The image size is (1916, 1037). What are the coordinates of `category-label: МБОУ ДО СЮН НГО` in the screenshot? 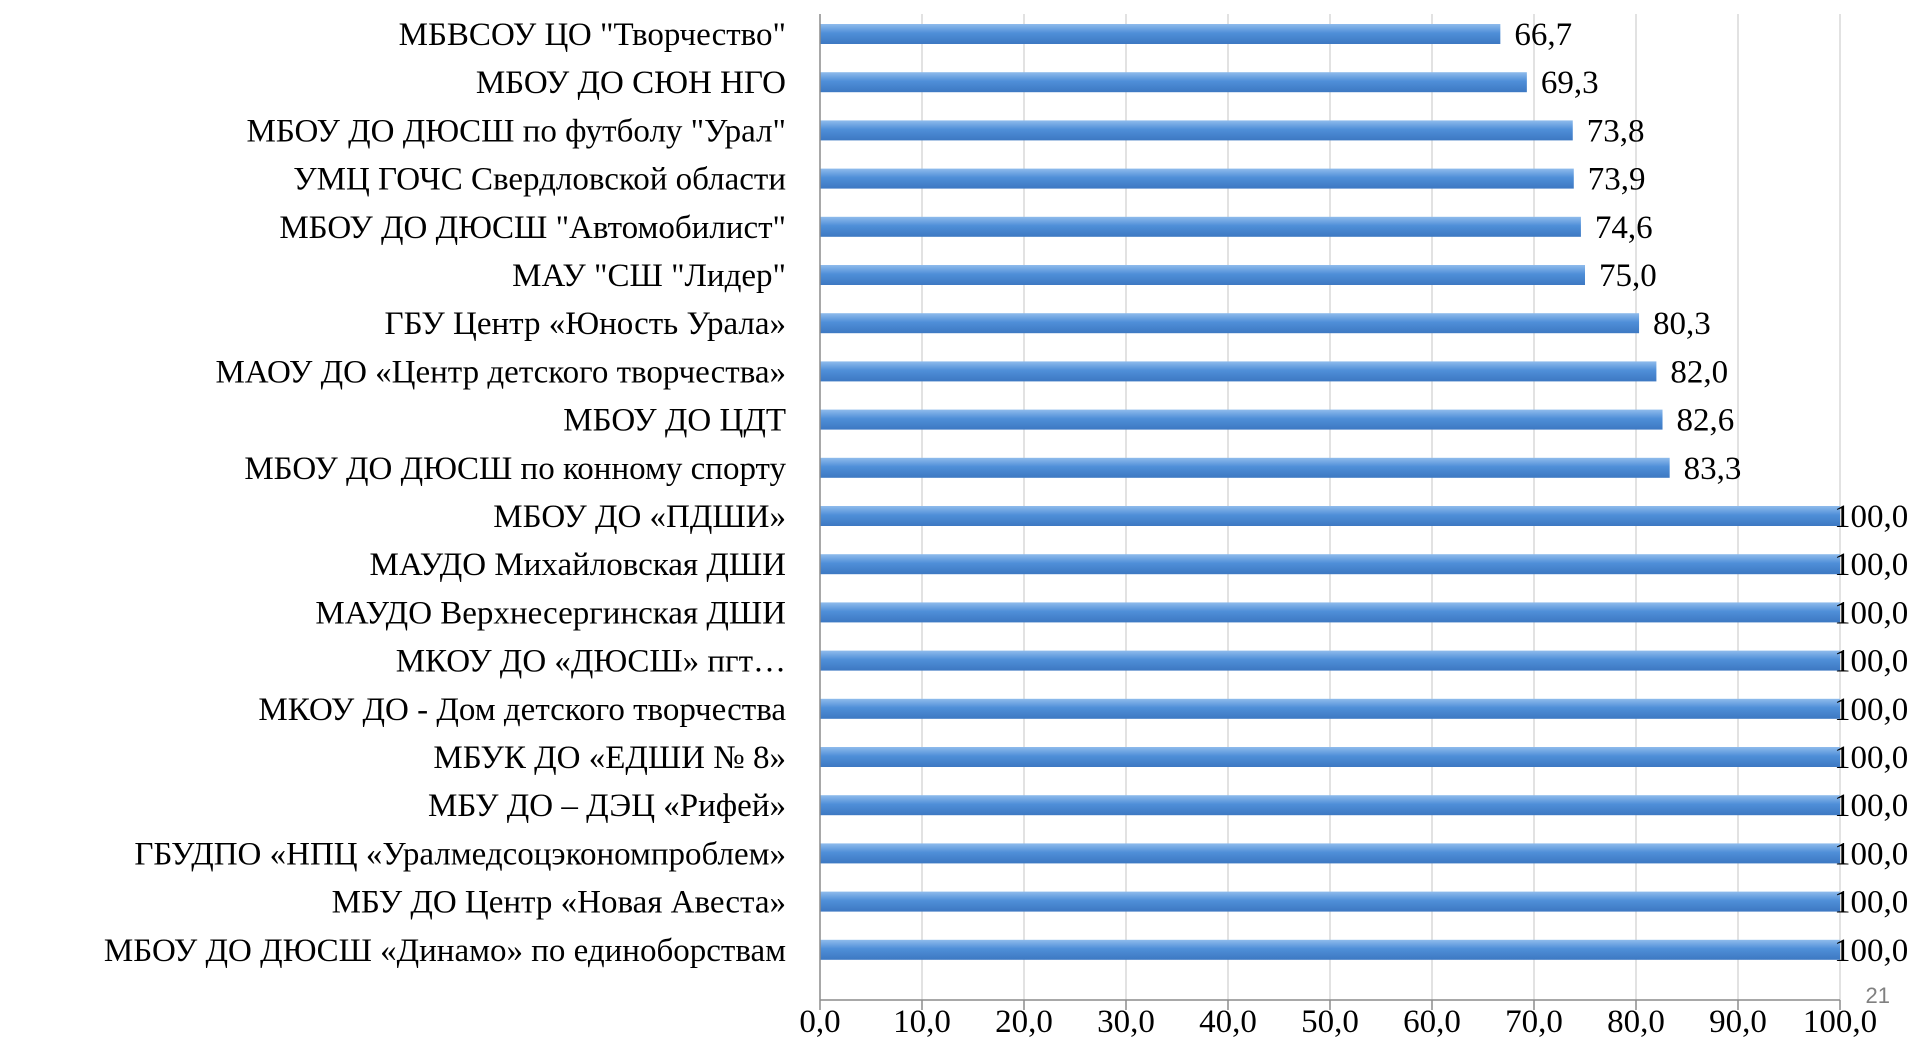 It's located at (631, 83).